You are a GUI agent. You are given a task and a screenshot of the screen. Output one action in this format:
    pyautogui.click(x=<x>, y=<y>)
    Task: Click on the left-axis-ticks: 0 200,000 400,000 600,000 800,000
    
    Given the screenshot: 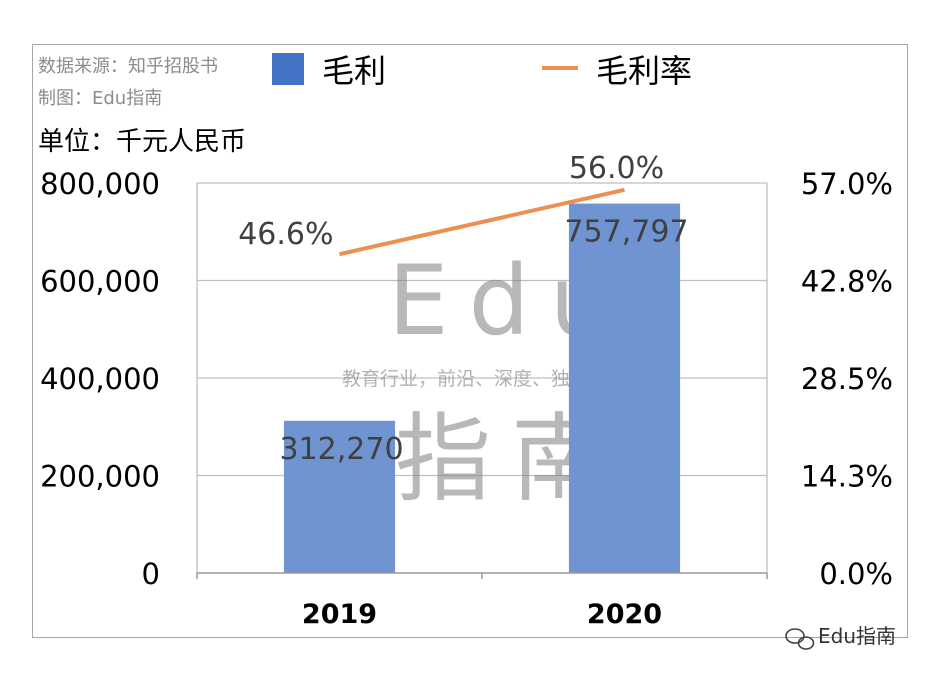 What is the action you would take?
    pyautogui.click(x=100, y=379)
    